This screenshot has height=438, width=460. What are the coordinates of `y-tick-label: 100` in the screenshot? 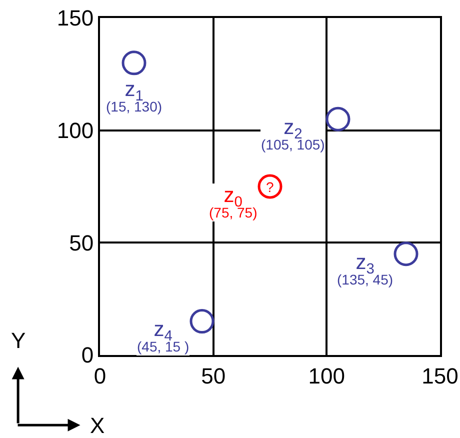 It's located at (75, 131).